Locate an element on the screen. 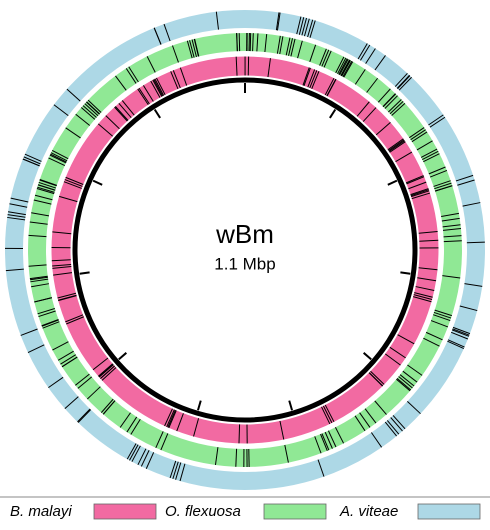 This screenshot has width=490, height=530. legend-label: A. viteae is located at coordinates (368, 511).